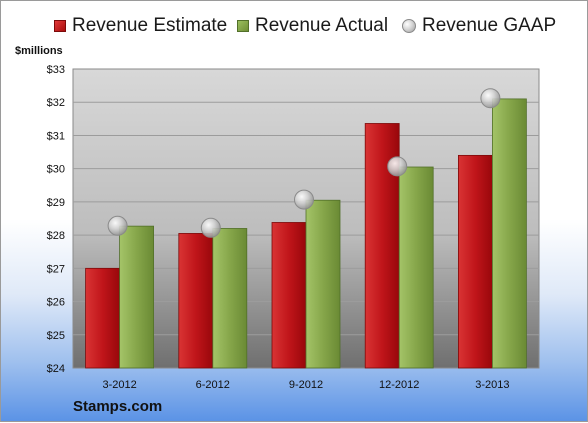  What do you see at coordinates (322, 25) in the screenshot?
I see `legend-label-actual: Revenue Actual` at bounding box center [322, 25].